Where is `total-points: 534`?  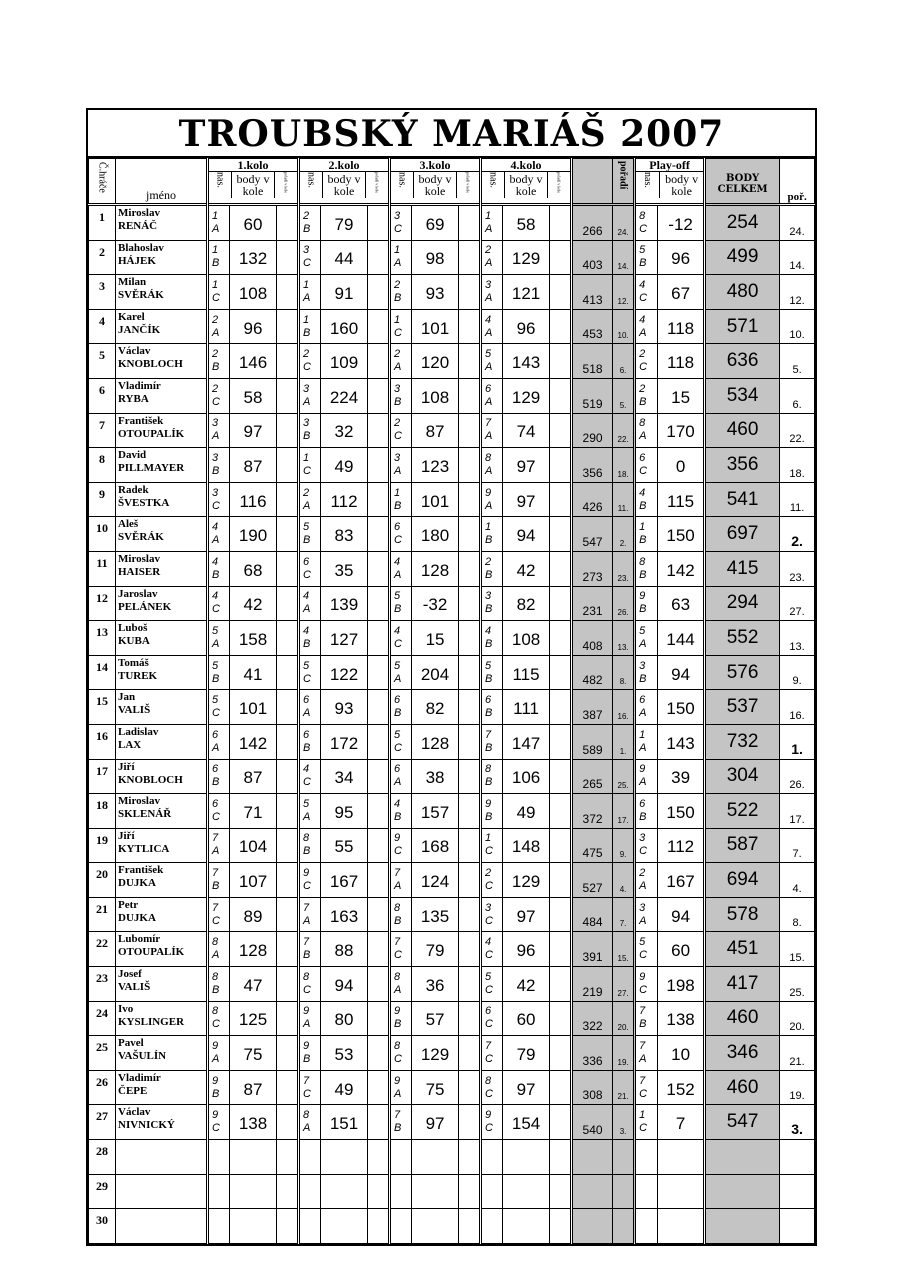
total-points: 534 is located at coordinates (742, 395).